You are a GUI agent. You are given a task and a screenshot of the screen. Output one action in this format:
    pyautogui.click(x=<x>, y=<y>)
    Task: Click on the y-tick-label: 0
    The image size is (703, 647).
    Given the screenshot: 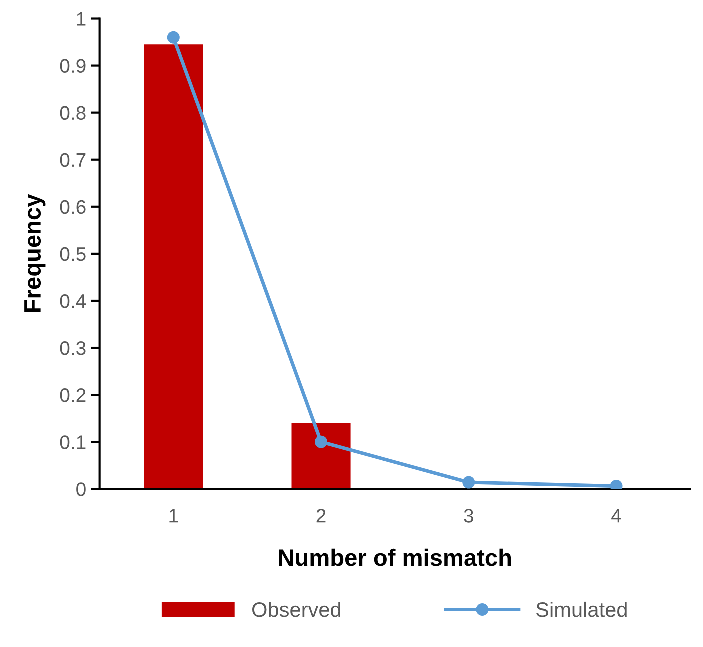 What is the action you would take?
    pyautogui.click(x=81, y=489)
    